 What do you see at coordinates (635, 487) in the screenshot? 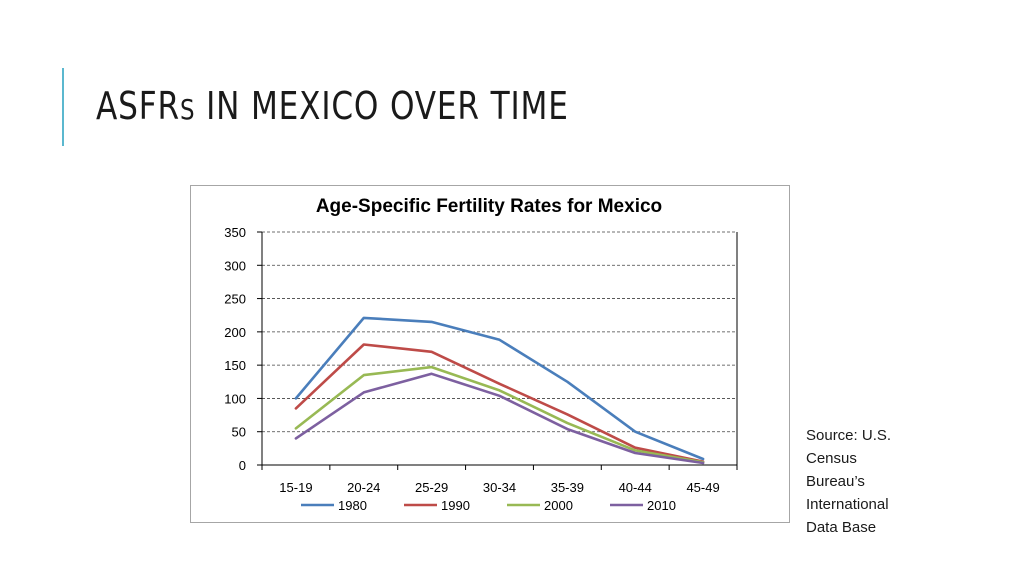
I see `x-tick-label: 40-44` at bounding box center [635, 487].